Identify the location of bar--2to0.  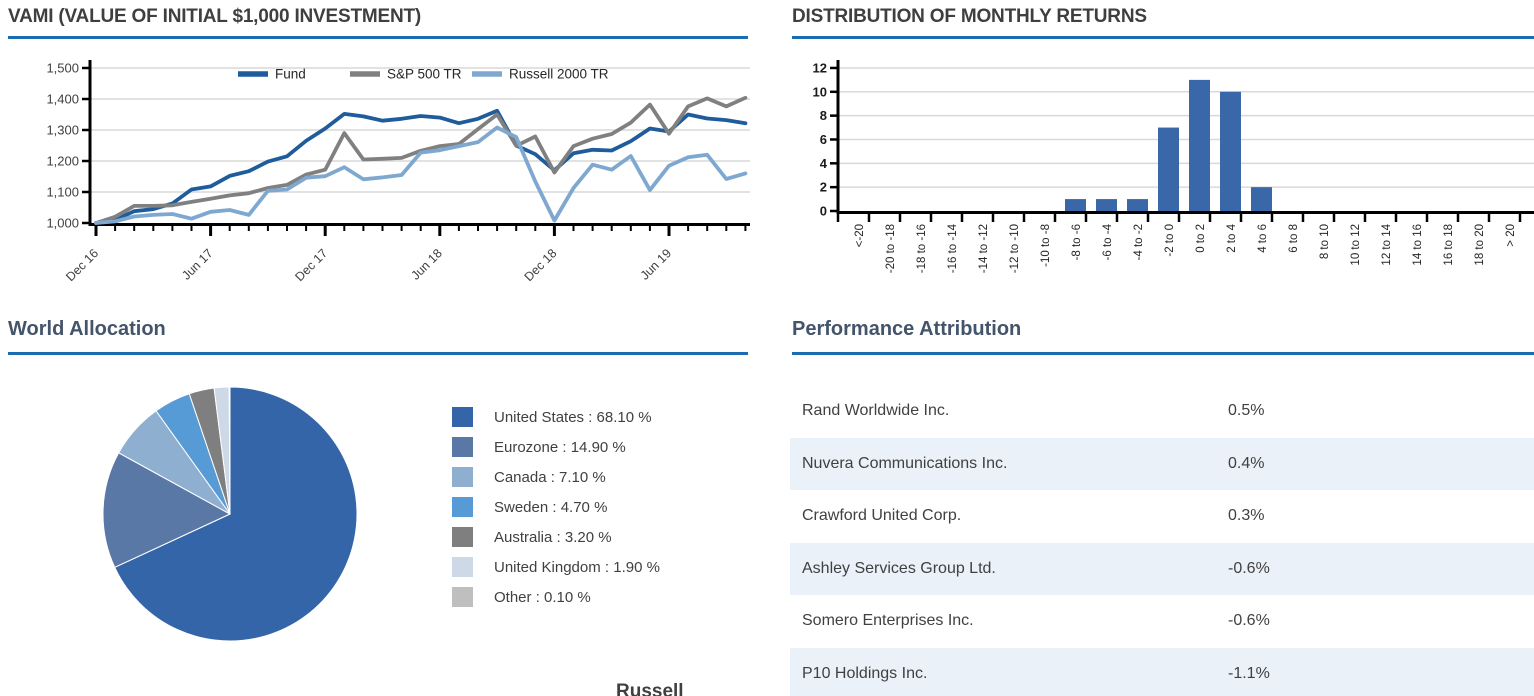
(1168, 169).